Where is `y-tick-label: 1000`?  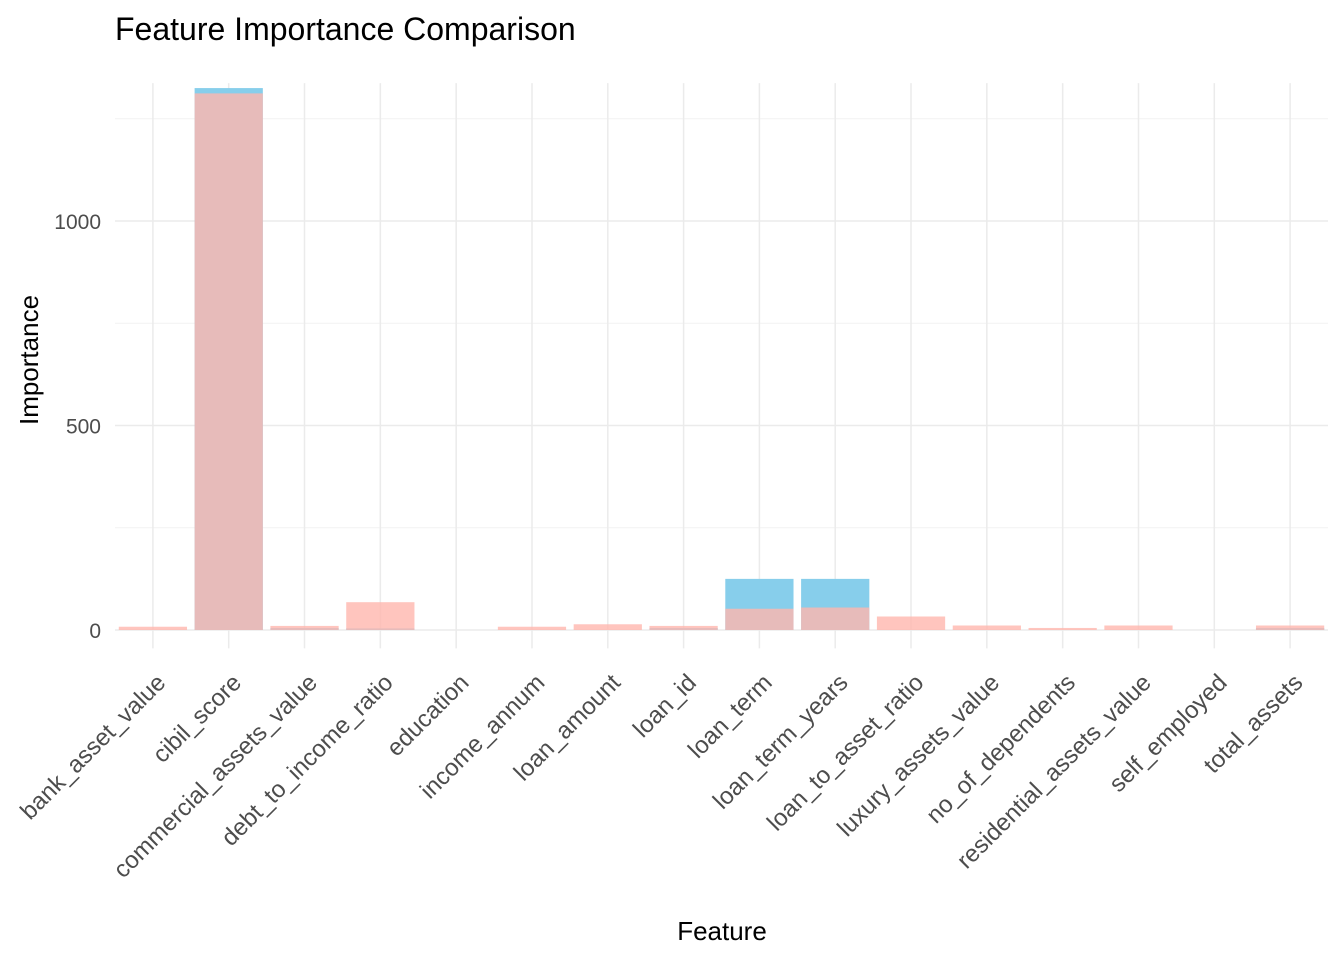
y-tick-label: 1000 is located at coordinates (77, 222).